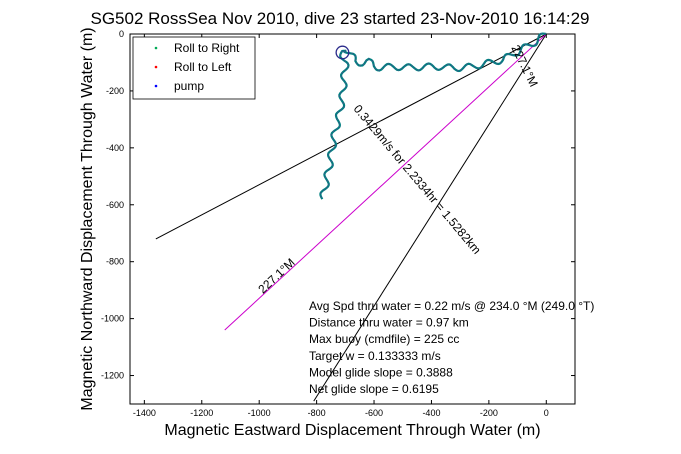  What do you see at coordinates (431, 413) in the screenshot?
I see `x-tick-label: -400` at bounding box center [431, 413].